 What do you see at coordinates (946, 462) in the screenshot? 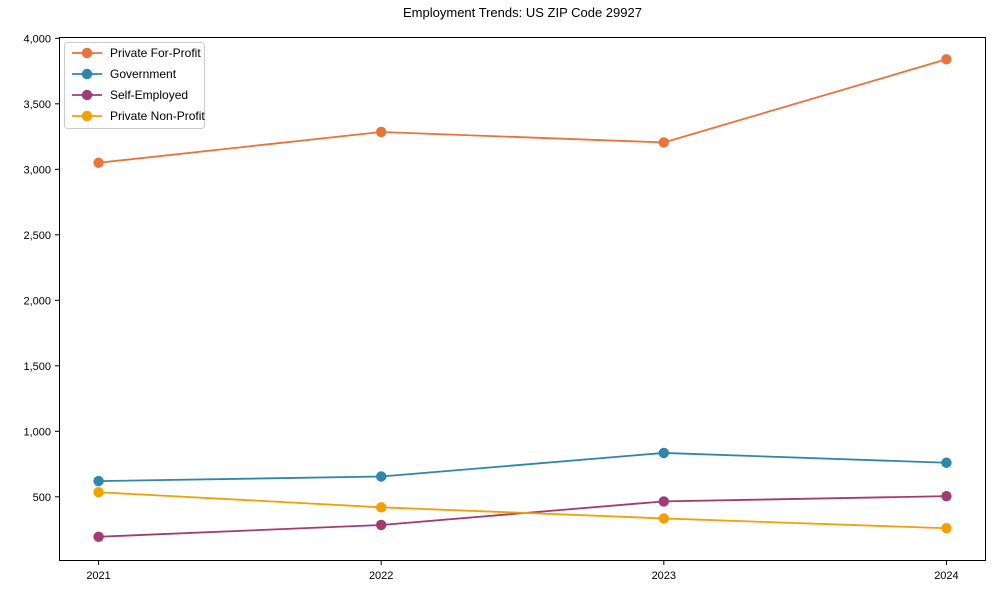
I see `data-point-government-2024` at bounding box center [946, 462].